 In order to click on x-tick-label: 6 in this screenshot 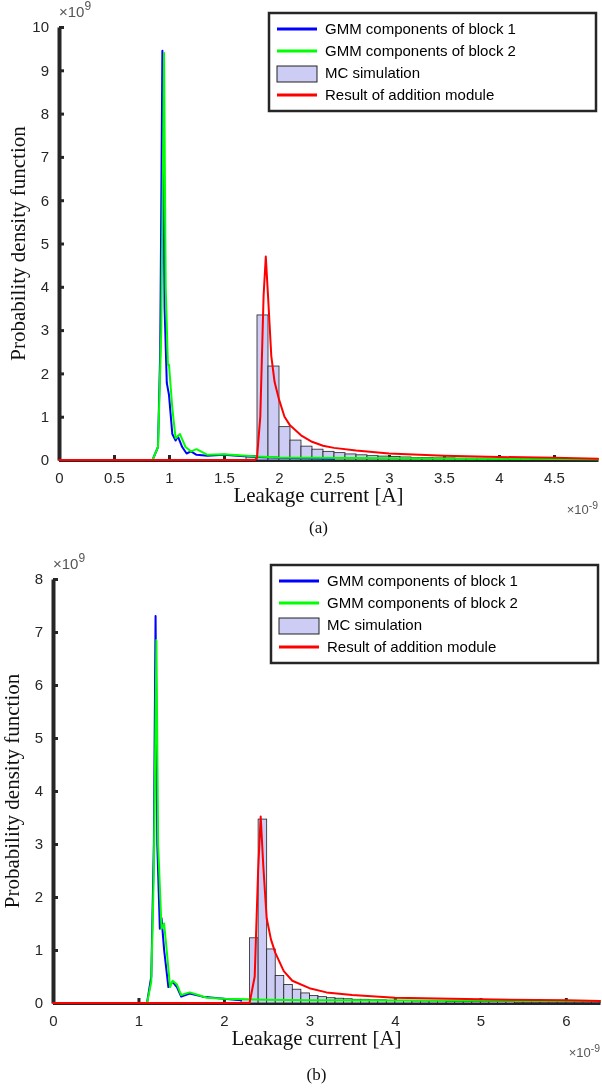, I will do `click(566, 1020)`.